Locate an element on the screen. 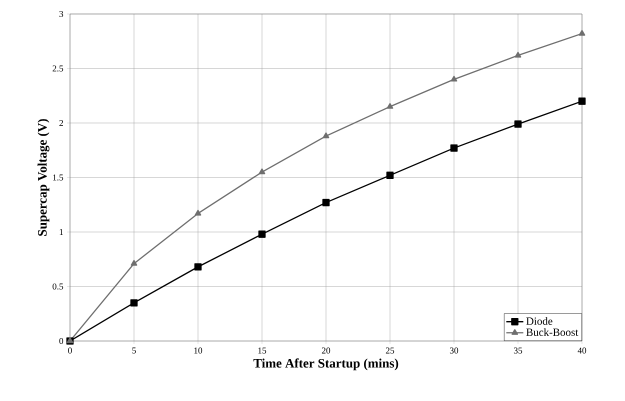  x-axis-title: Time After Startup (mins) is located at coordinates (325, 364).